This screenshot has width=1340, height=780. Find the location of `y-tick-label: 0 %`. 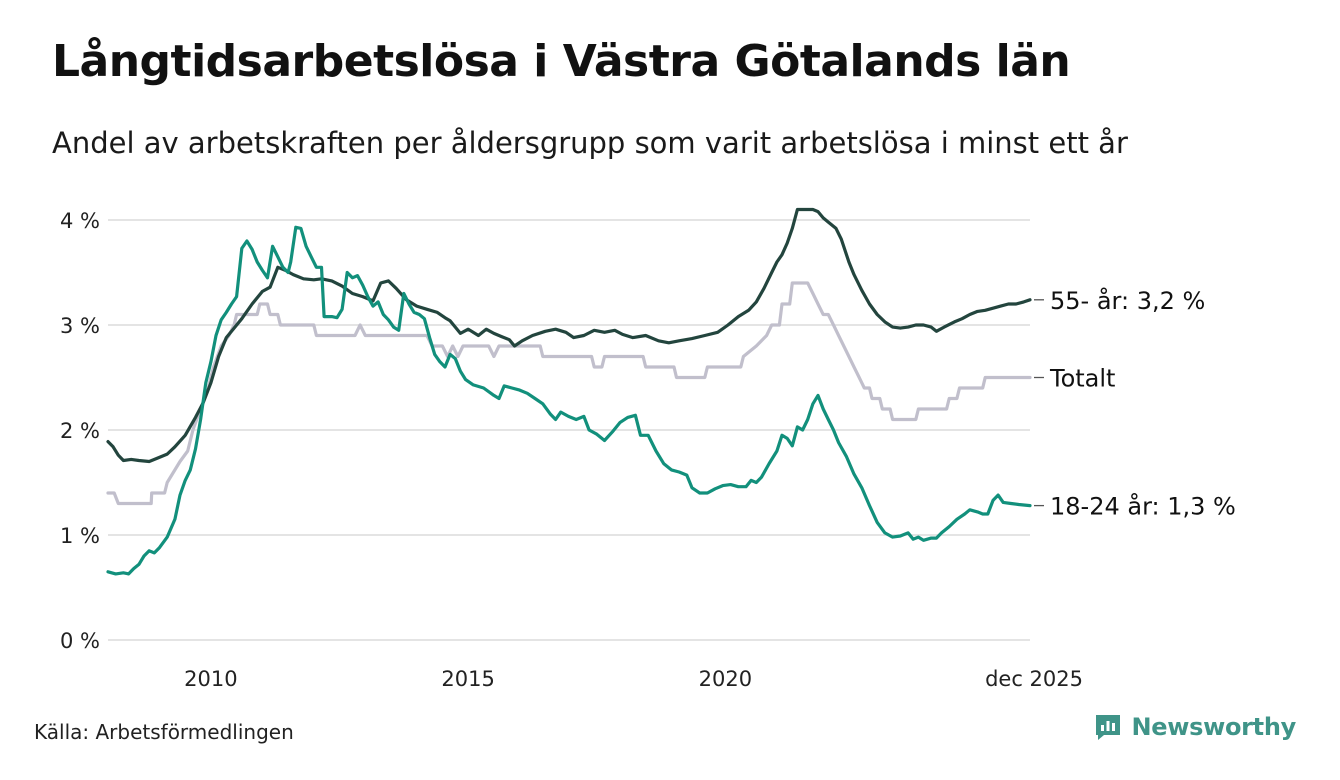

y-tick-label: 0 % is located at coordinates (80, 641).